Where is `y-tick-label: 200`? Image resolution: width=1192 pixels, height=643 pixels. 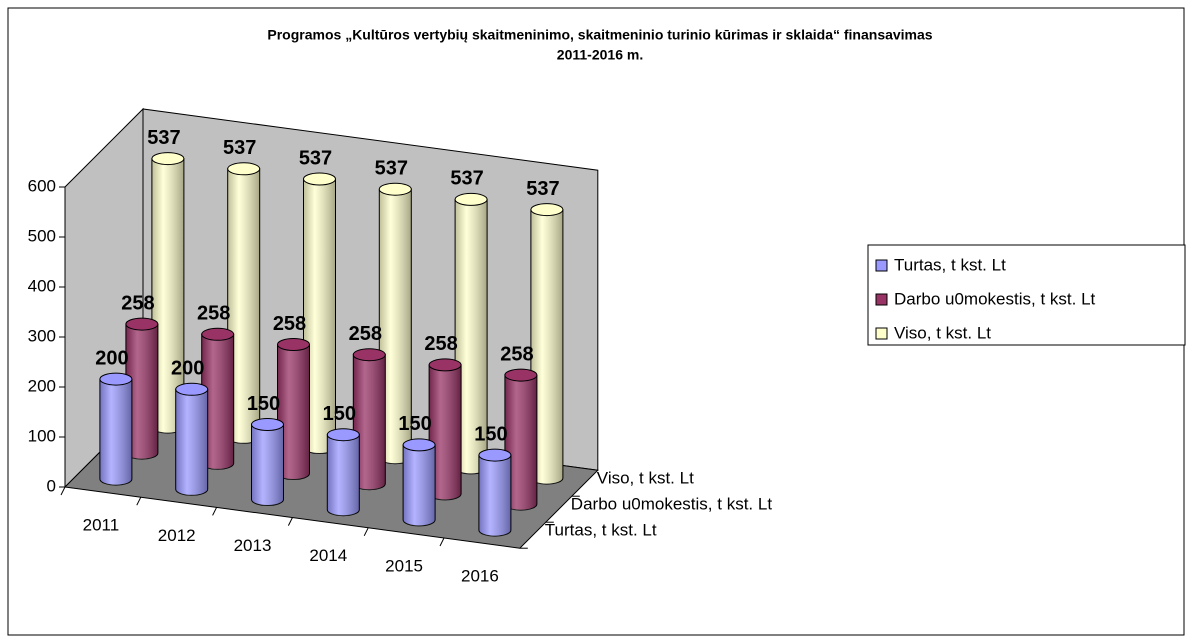
y-tick-label: 200 is located at coordinates (42, 385).